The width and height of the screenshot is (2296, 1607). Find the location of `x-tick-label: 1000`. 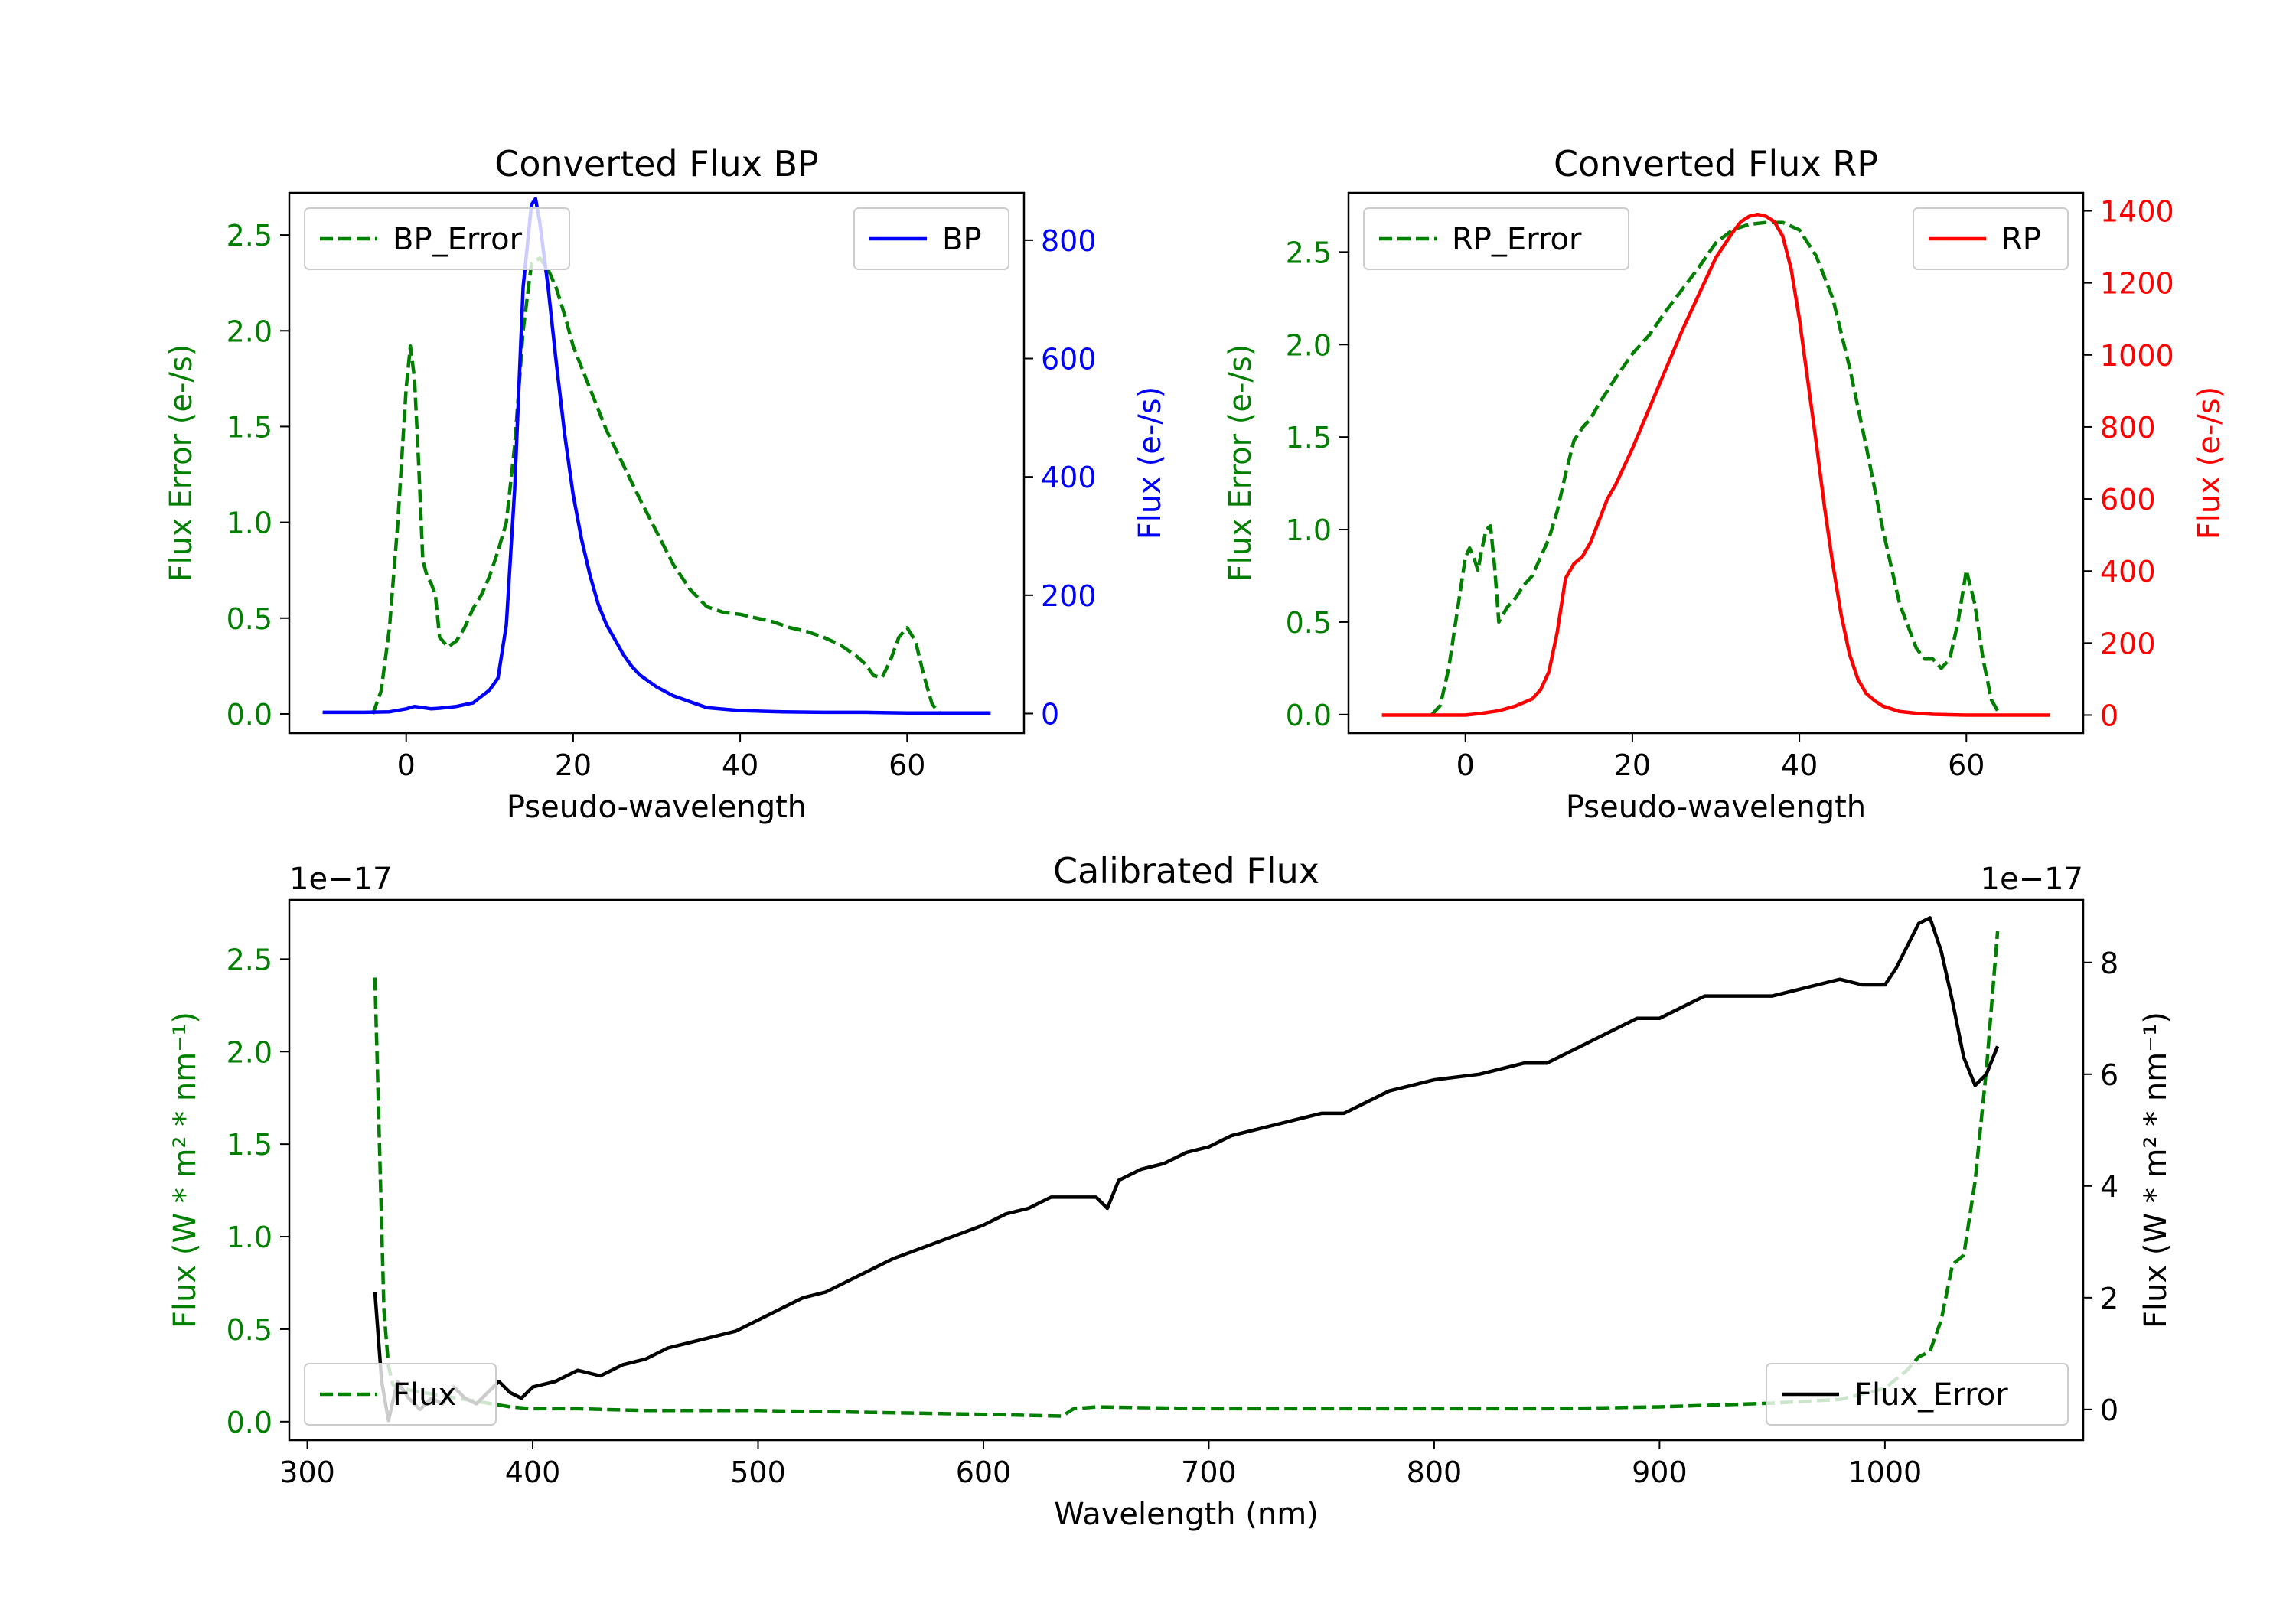

x-tick-label: 1000 is located at coordinates (1885, 1472).